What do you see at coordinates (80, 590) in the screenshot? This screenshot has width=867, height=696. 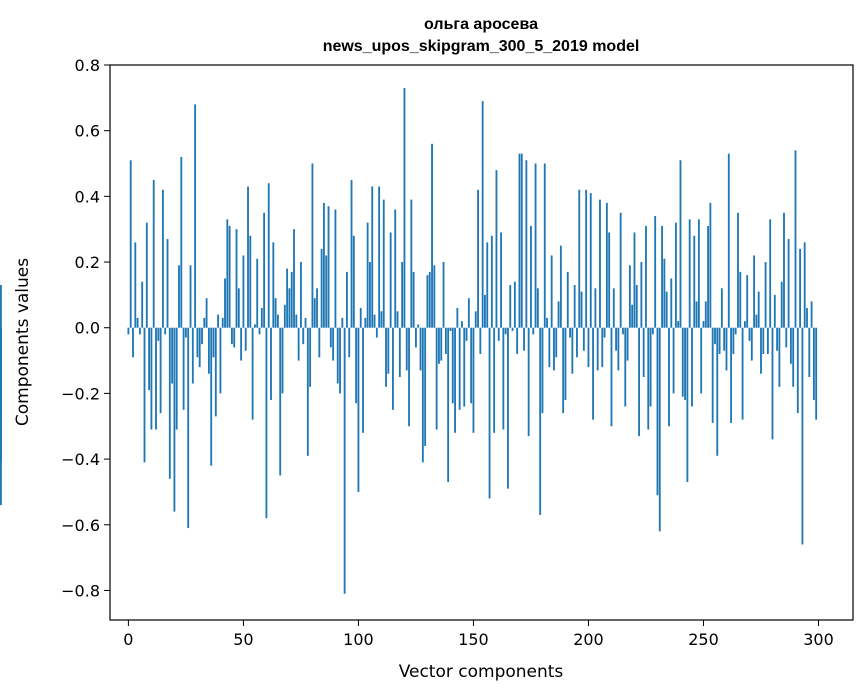 I see `y-tick-label: −0.8` at bounding box center [80, 590].